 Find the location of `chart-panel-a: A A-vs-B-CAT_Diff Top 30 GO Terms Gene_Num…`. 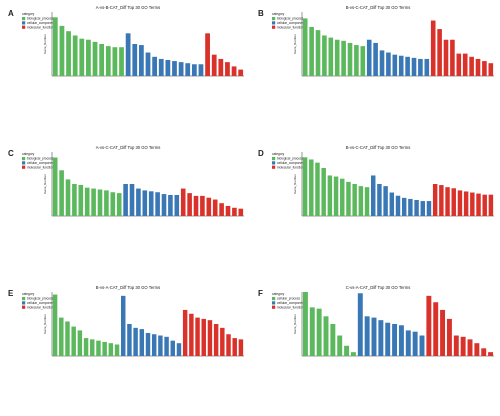

chart-panel-a: A A-vs-B-CAT_Diff Top 30 GO Terms Gene_Num… is located at coordinates (126, 41).